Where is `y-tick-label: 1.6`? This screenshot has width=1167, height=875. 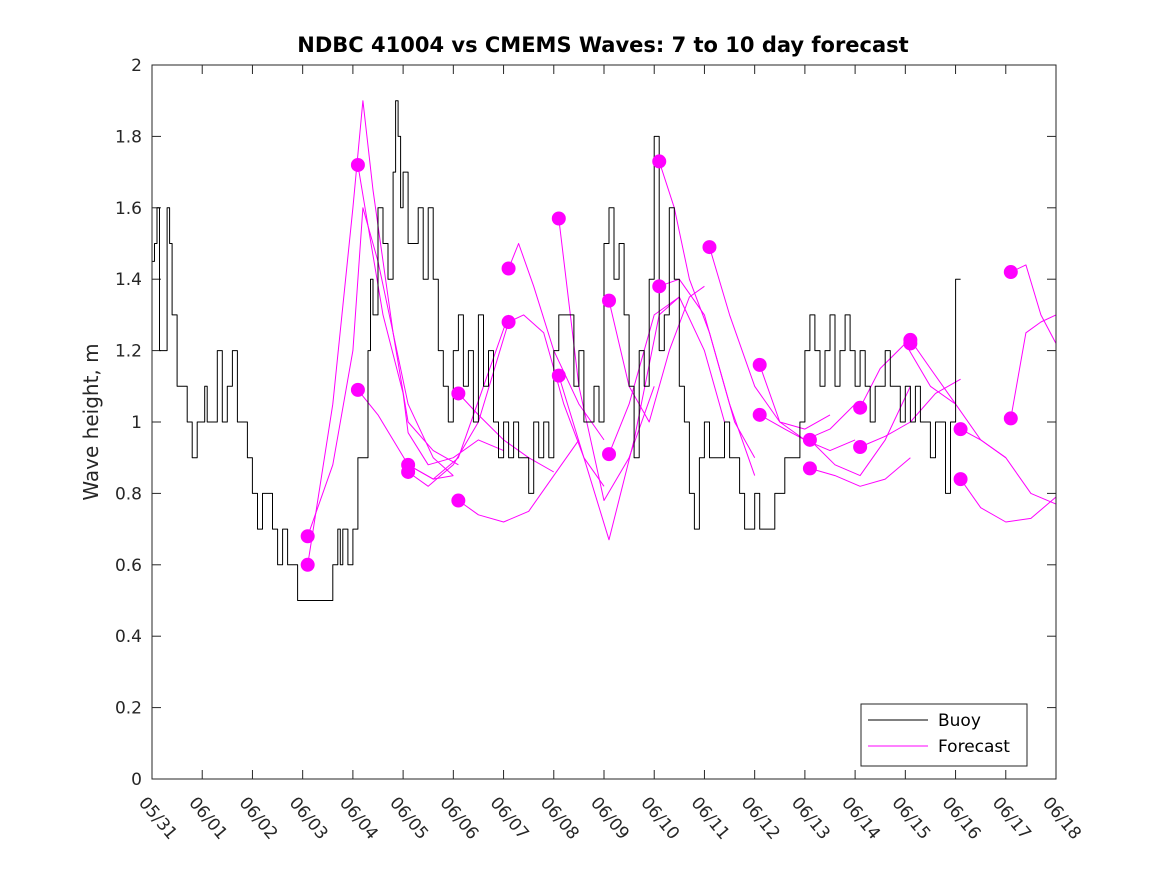 y-tick-label: 1.6 is located at coordinates (128, 209).